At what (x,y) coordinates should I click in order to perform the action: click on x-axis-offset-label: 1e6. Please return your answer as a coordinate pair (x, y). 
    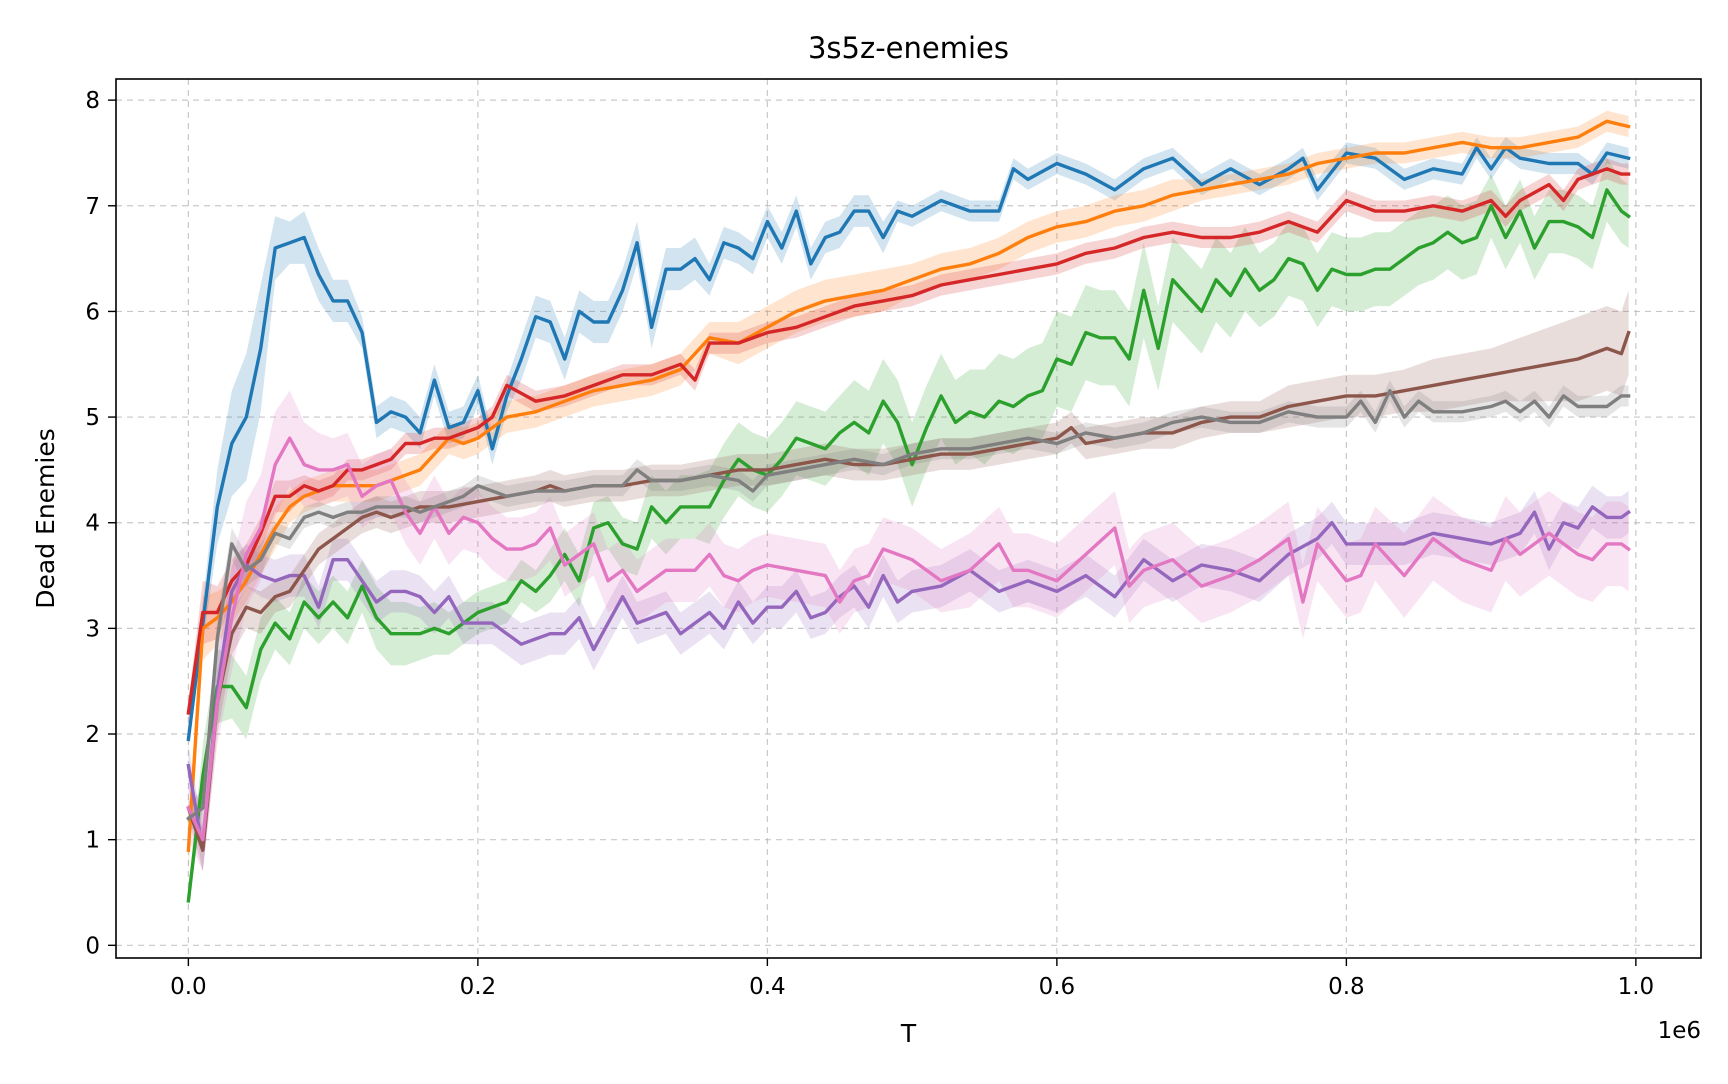
    Looking at the image, I should click on (1679, 1031).